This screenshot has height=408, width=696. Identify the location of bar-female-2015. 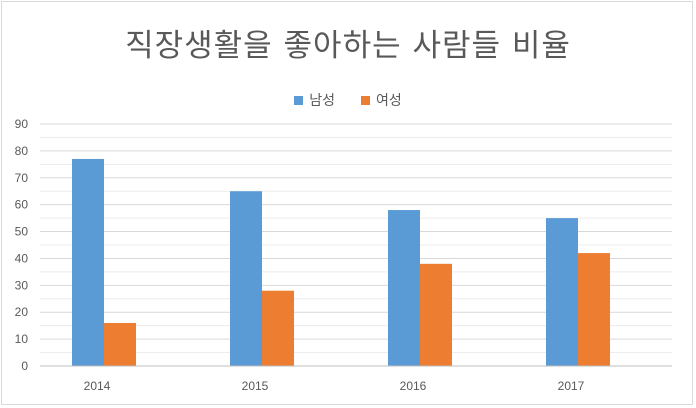
(278, 328).